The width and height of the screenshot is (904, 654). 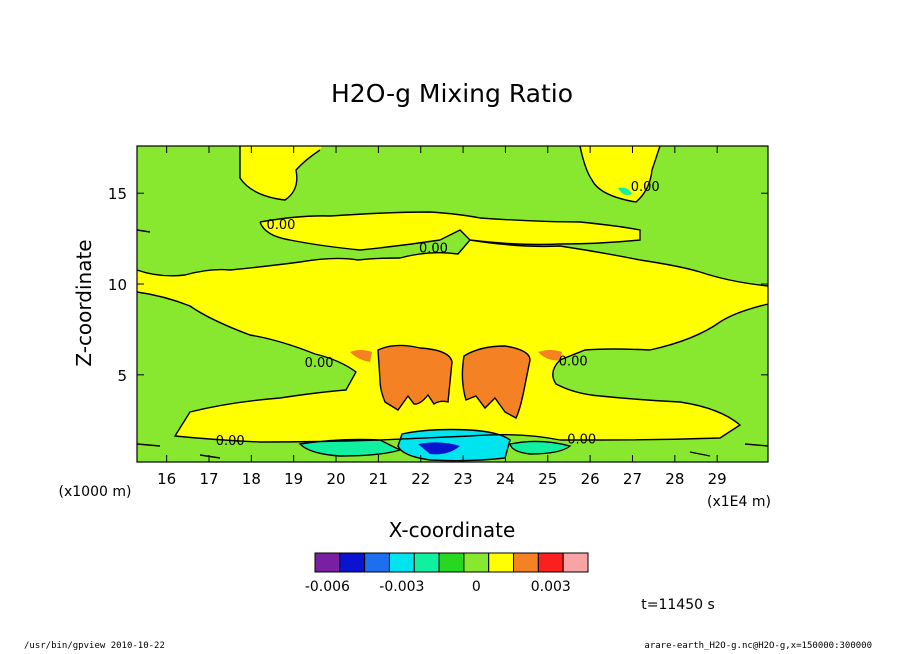 I want to click on y-tick-label: 5, so click(x=122, y=376).